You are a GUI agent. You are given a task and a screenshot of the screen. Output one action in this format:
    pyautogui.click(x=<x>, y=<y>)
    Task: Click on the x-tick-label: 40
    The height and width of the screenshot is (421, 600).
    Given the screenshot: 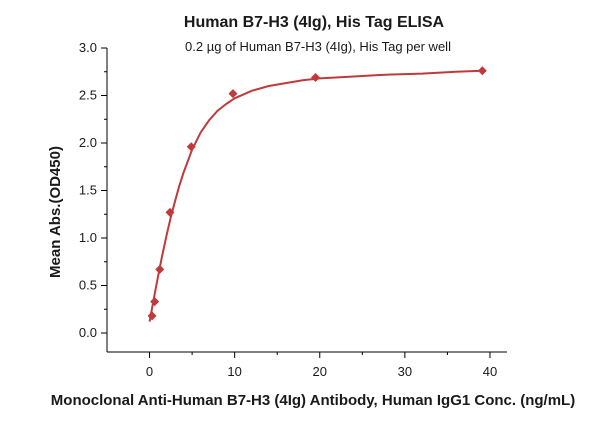 What is the action you would take?
    pyautogui.click(x=490, y=371)
    